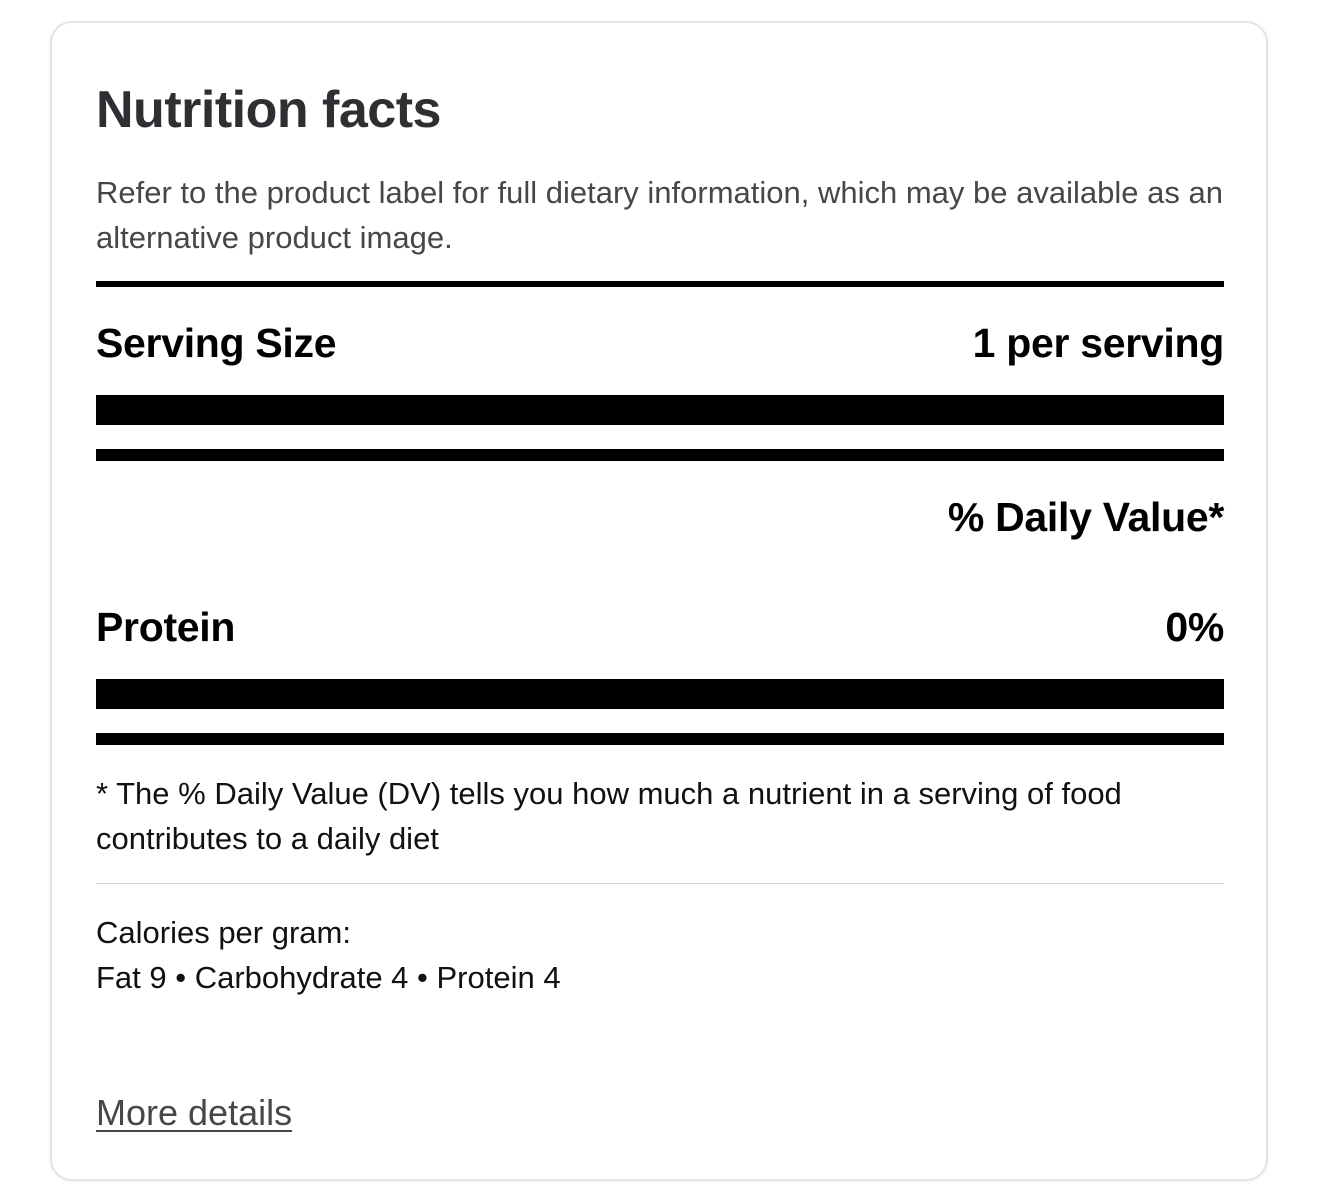 This screenshot has width=1320, height=1195. What do you see at coordinates (268, 110) in the screenshot?
I see `panel-title: Nutrition facts` at bounding box center [268, 110].